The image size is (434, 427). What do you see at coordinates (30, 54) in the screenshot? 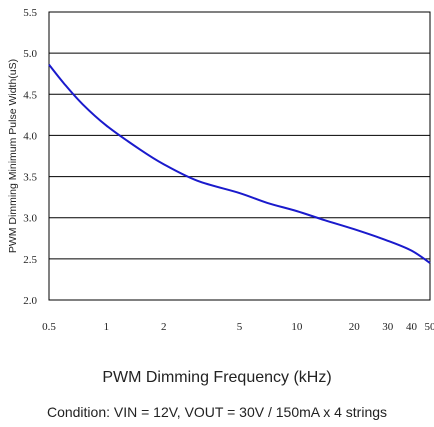
I see `y-tick-label: 5.0` at bounding box center [30, 54].